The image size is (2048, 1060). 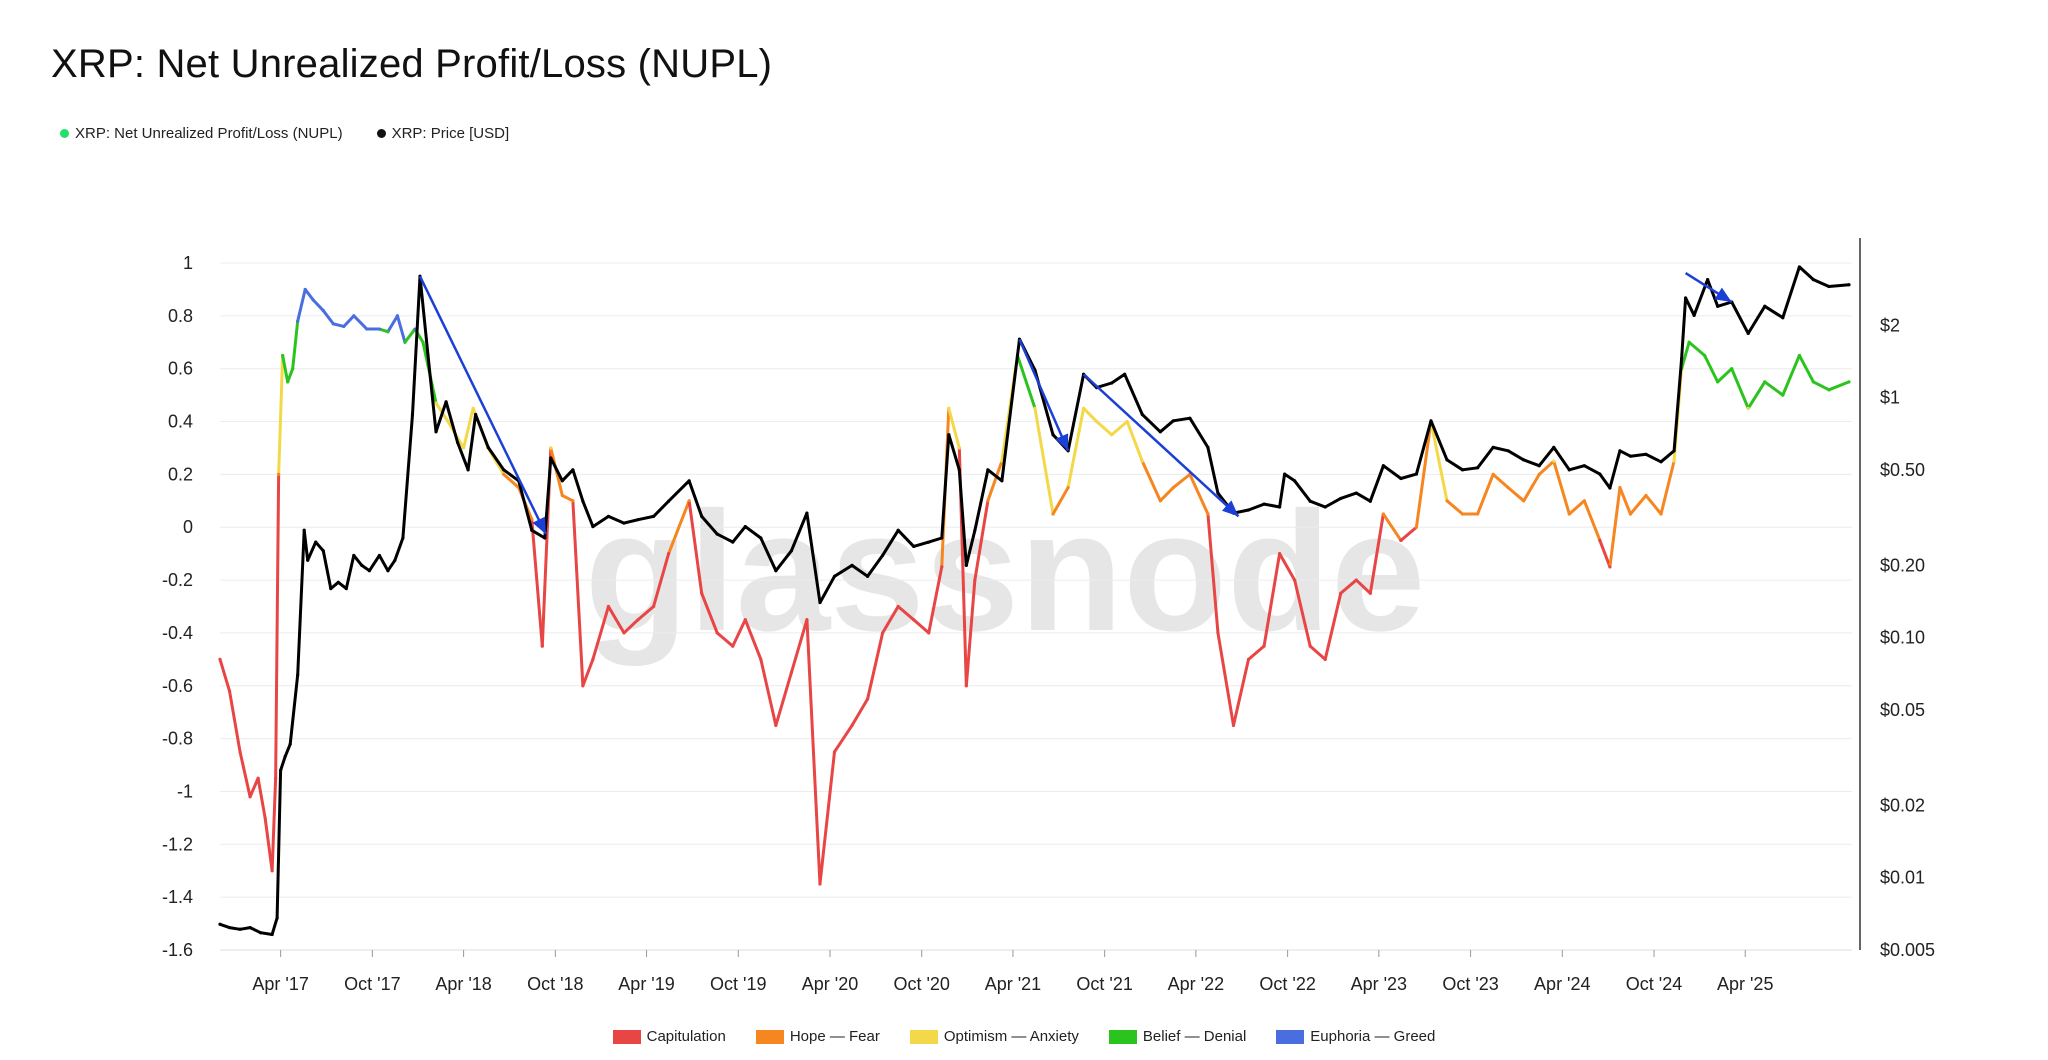 What do you see at coordinates (669, 1036) in the screenshot?
I see `zone-legend-capitulation: Capitulation` at bounding box center [669, 1036].